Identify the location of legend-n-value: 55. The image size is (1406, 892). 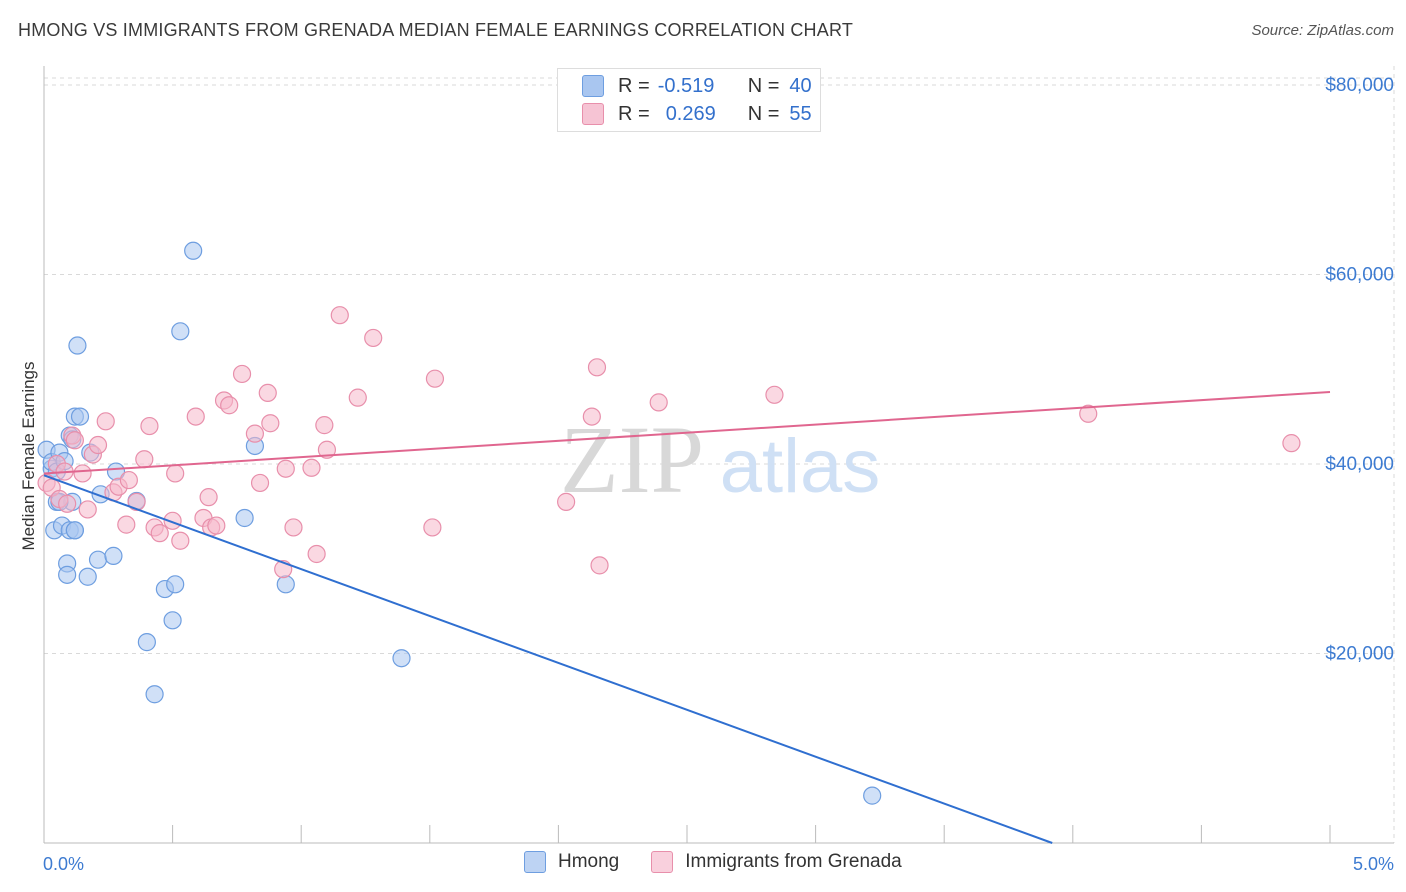
(800, 113).